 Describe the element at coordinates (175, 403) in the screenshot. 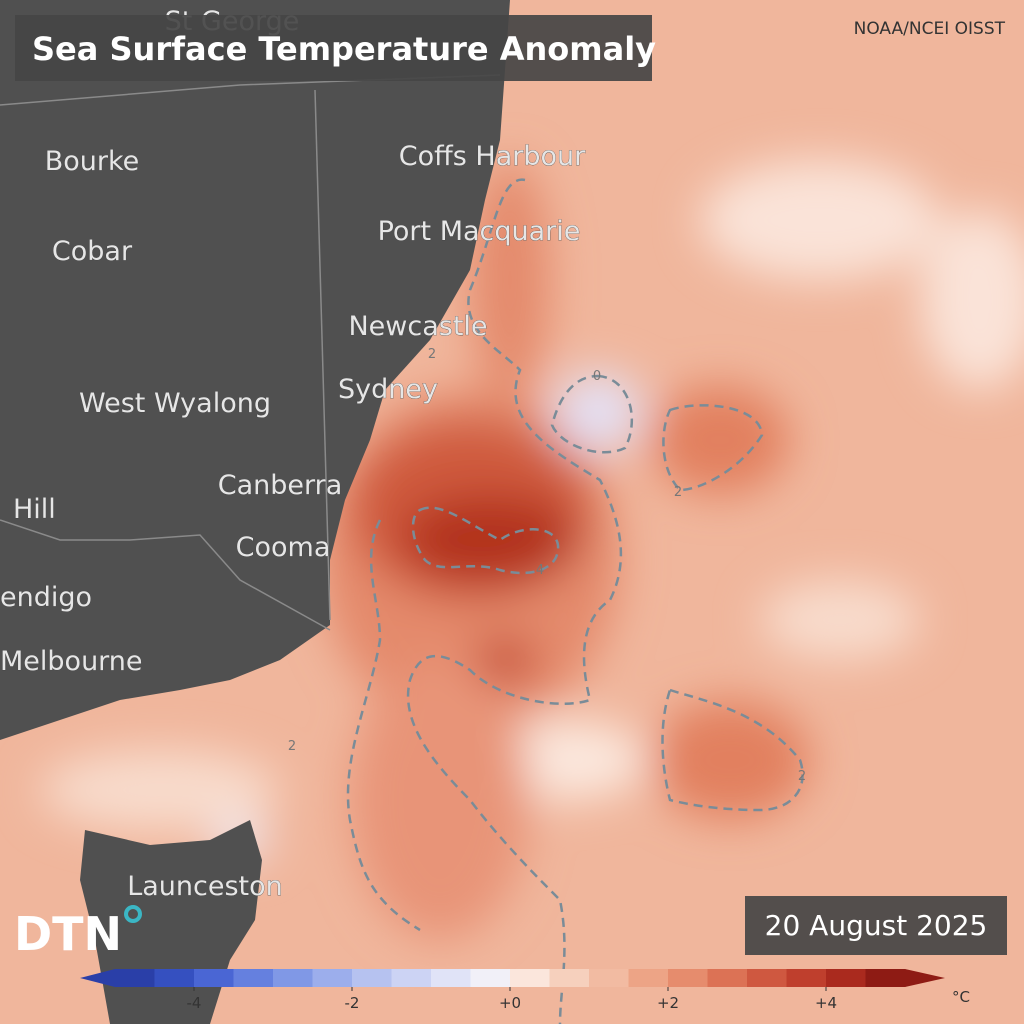

I see `place: West Wyalong` at that location.